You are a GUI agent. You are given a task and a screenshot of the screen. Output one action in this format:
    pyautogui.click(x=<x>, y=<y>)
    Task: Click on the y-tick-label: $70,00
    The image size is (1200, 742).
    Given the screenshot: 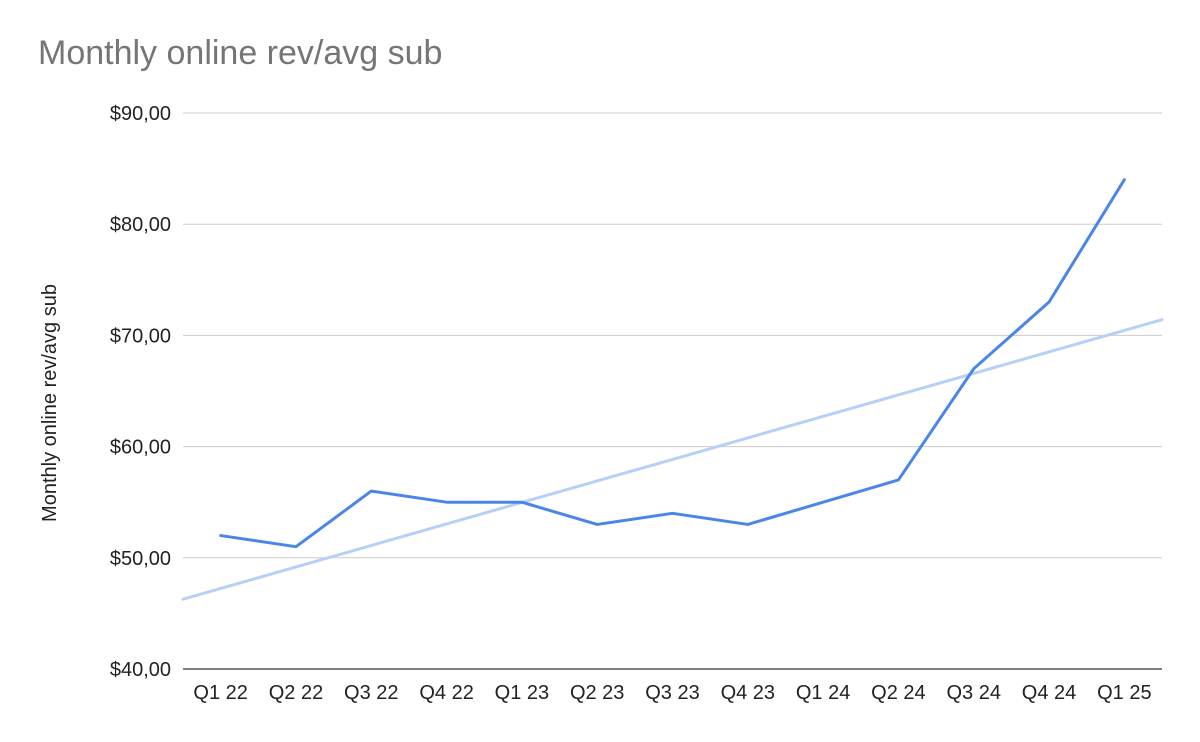 What is the action you would take?
    pyautogui.click(x=140, y=336)
    